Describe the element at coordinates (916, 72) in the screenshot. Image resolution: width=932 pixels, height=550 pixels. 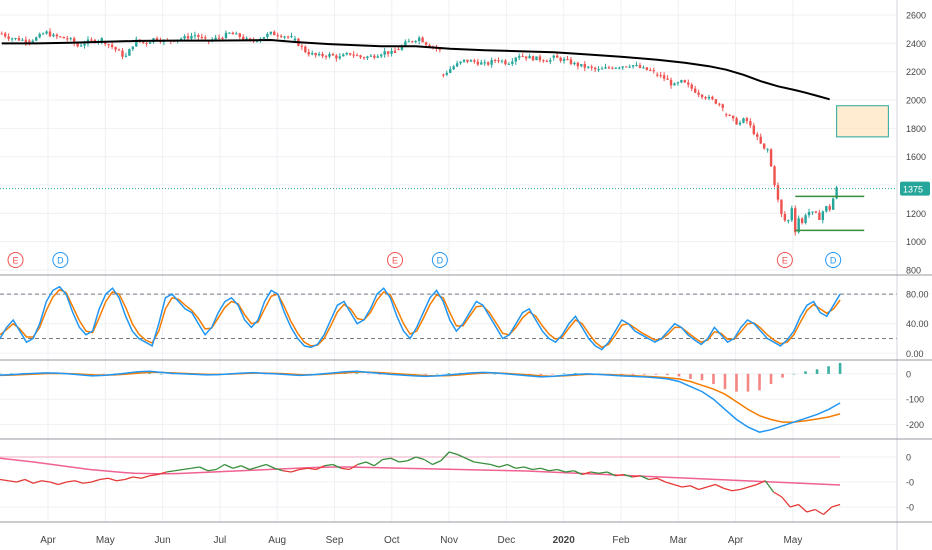
I see `y-tick-label: 2200` at that location.